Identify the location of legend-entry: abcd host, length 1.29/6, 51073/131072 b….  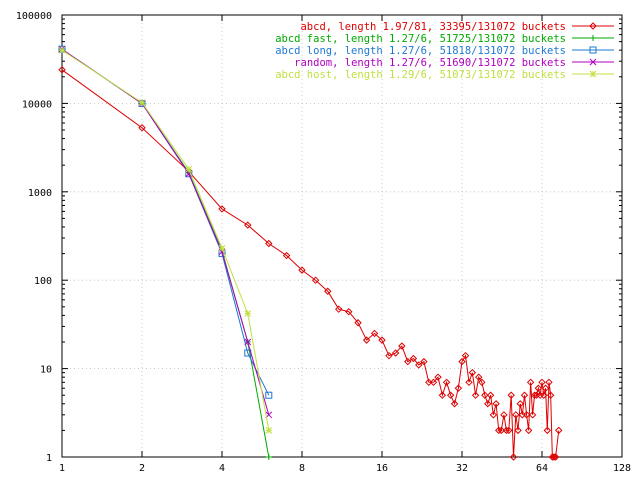
(444, 75).